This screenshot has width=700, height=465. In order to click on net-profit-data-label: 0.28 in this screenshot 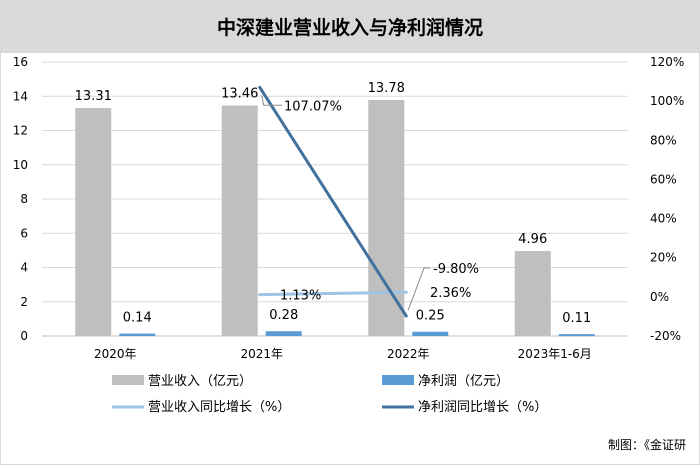, I will do `click(283, 315)`.